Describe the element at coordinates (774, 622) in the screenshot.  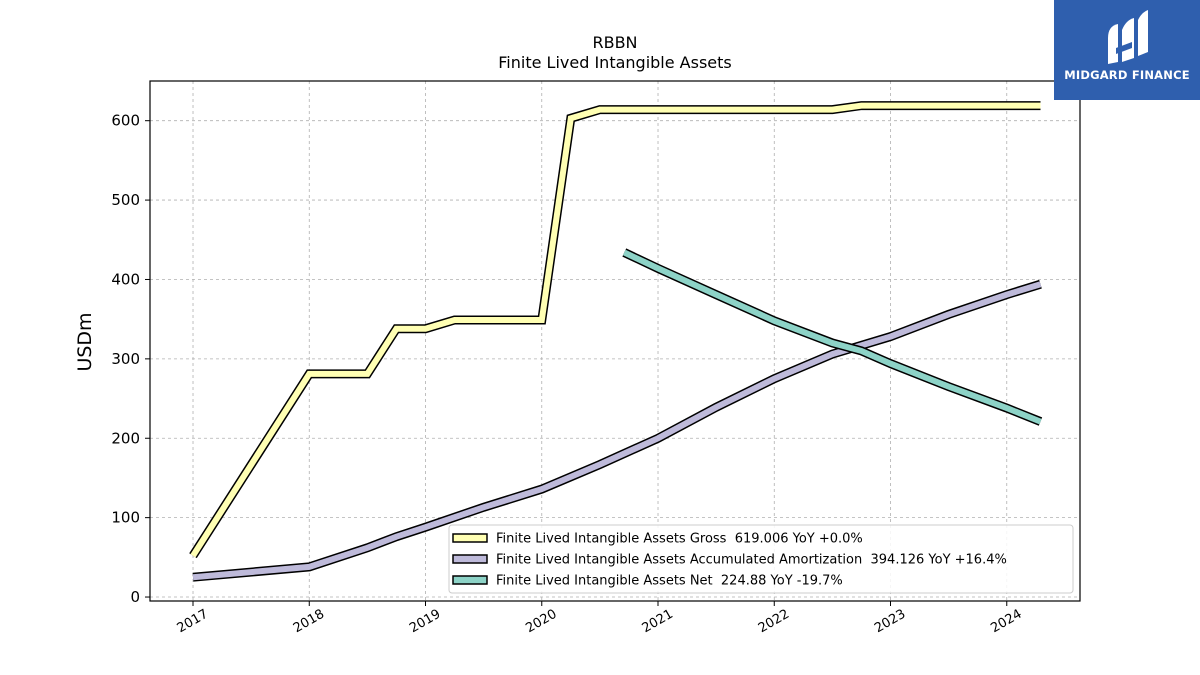
I see `x-tick-label: 2022` at that location.